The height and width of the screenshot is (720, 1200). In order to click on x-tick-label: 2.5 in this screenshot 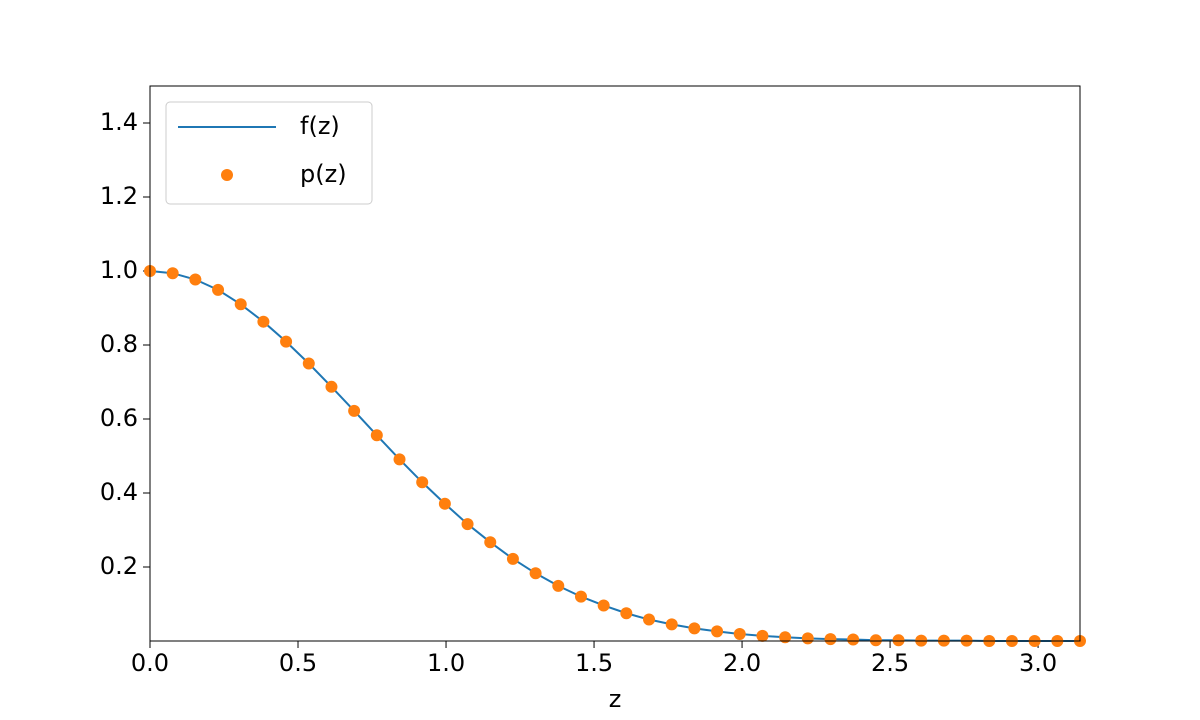, I will do `click(890, 663)`.